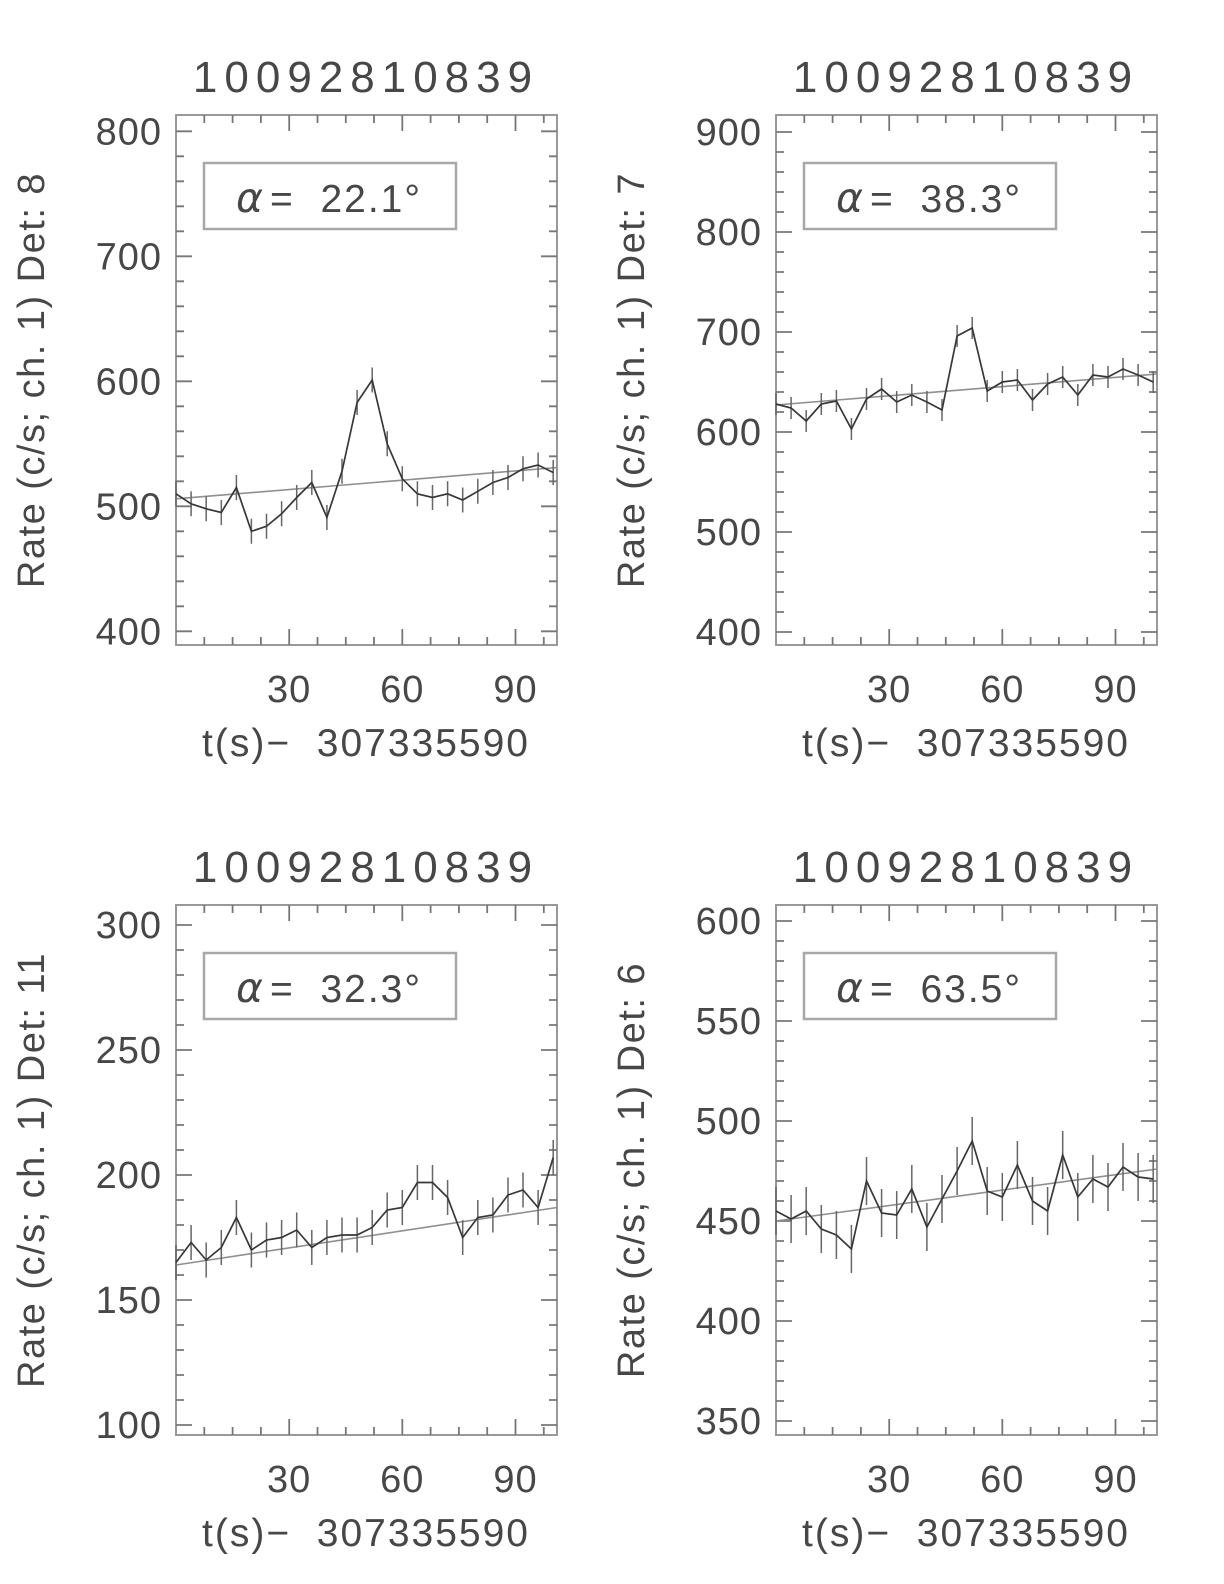  I want to click on plot-area: 100 150 200 250 300 30 60 90, so click(327, 1202).